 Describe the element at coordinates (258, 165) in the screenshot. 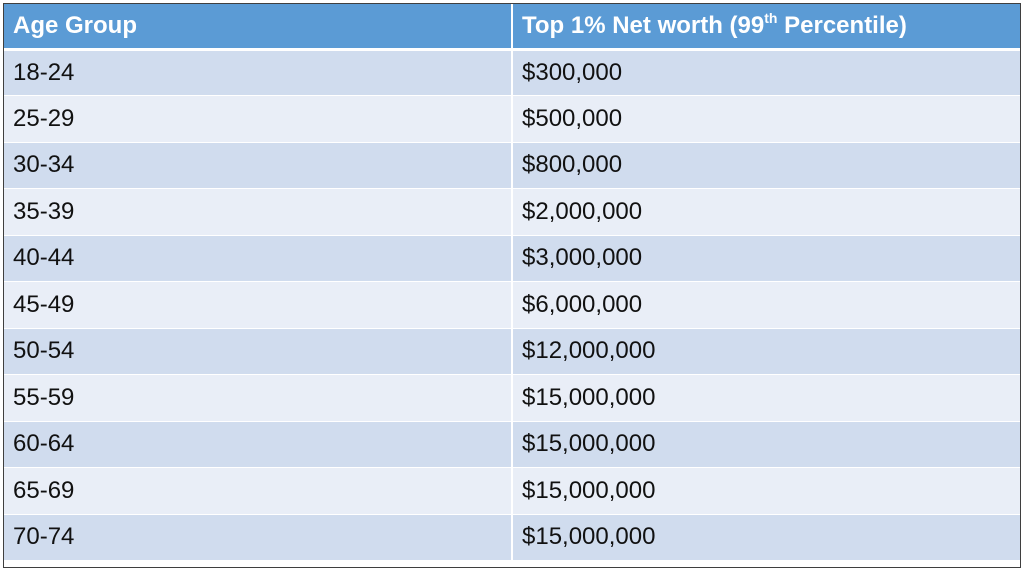

I see `age-group-cell: 30-34` at that location.